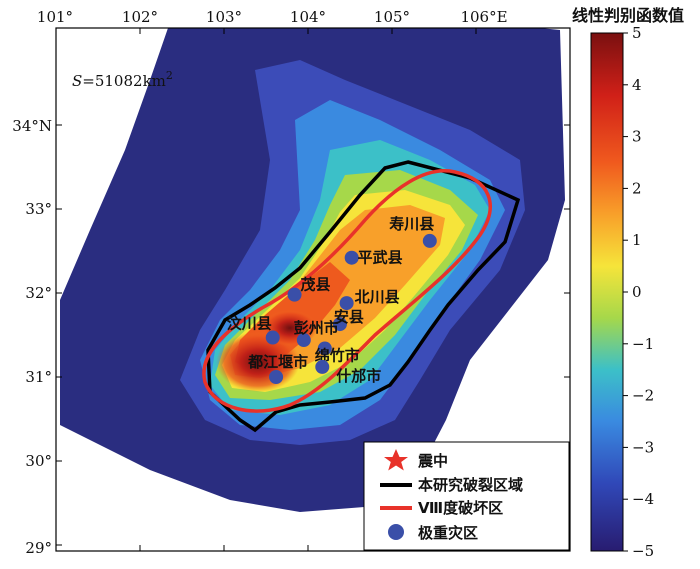  What do you see at coordinates (316, 285) in the screenshot?
I see `city-label: 茂县` at bounding box center [316, 285].